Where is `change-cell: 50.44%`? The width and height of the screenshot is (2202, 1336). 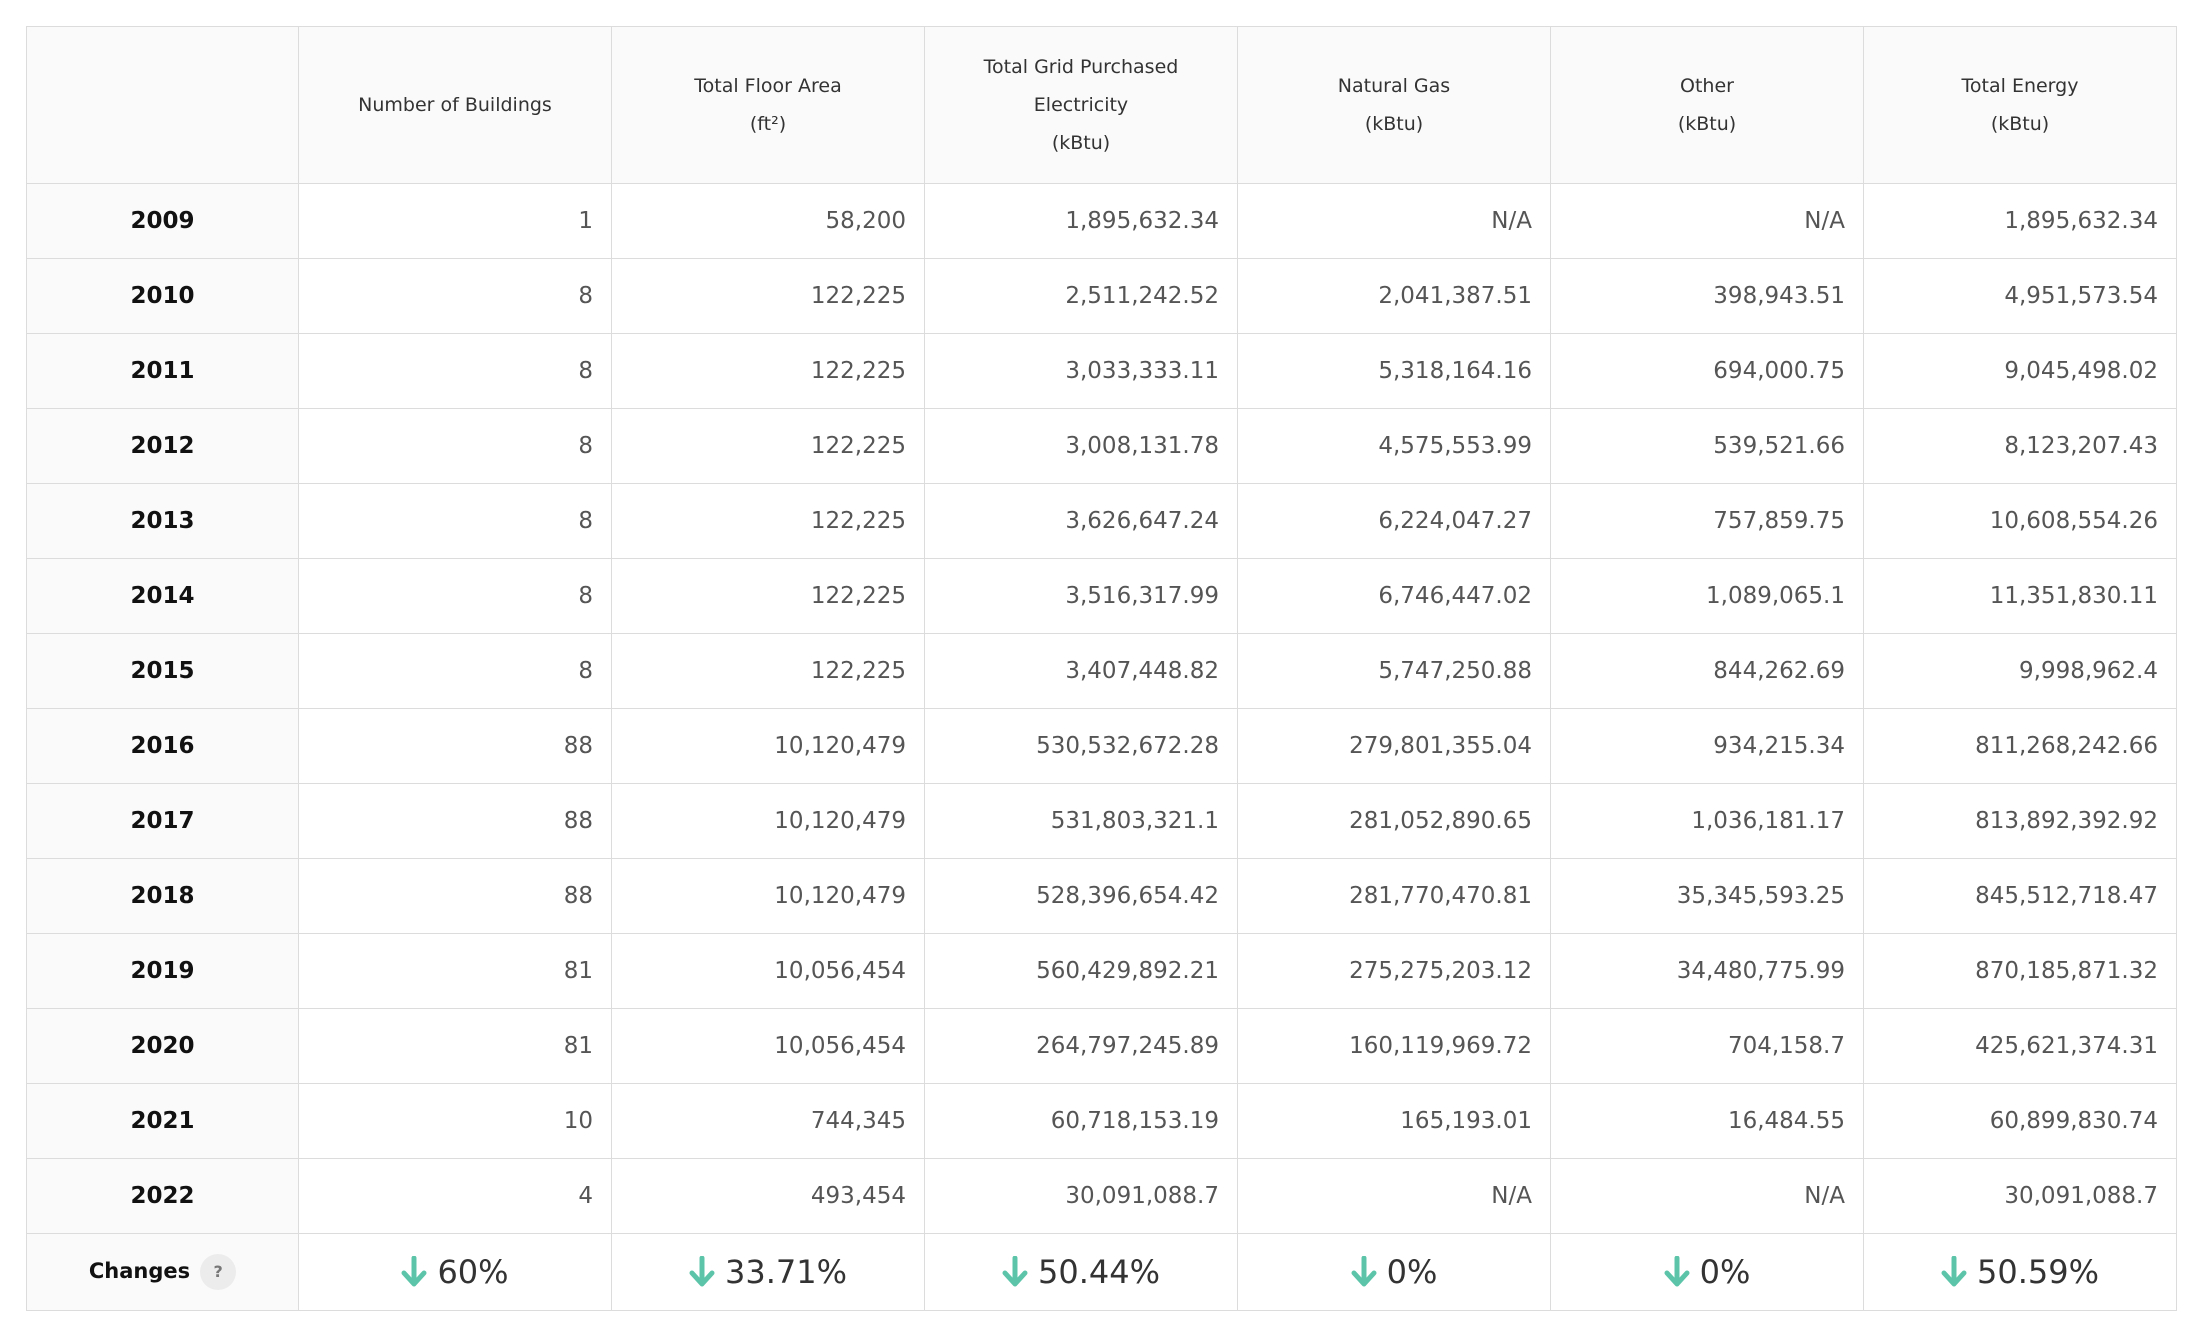 change-cell: 50.44% is located at coordinates (1081, 1272).